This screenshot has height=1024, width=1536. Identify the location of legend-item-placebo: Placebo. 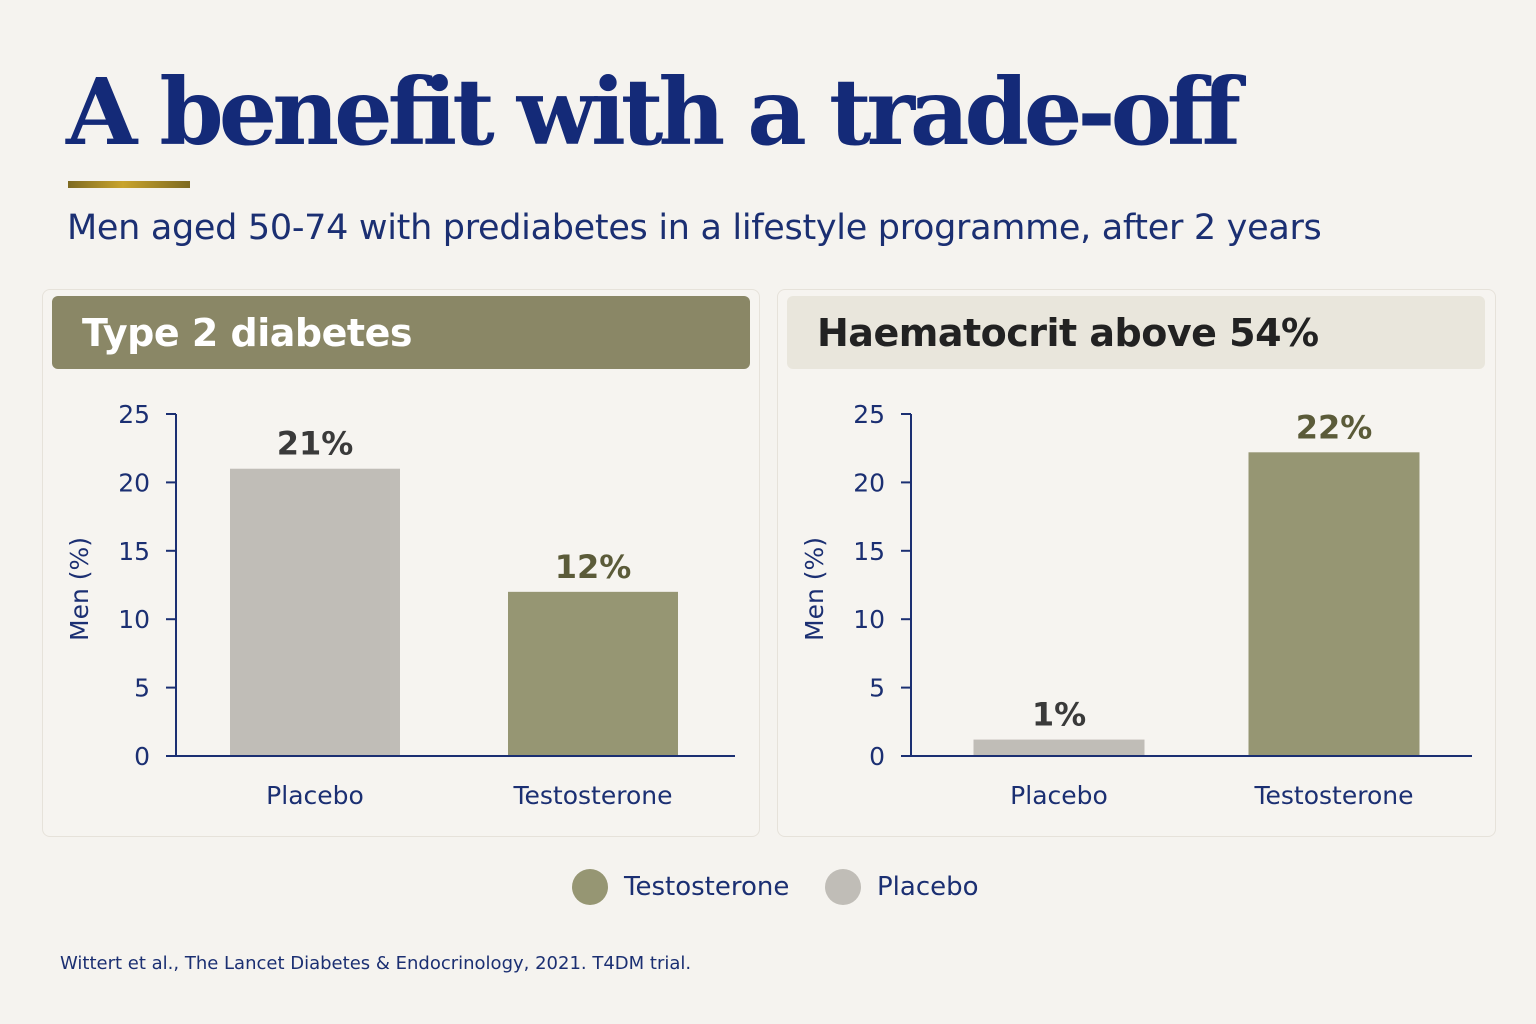
(902, 887).